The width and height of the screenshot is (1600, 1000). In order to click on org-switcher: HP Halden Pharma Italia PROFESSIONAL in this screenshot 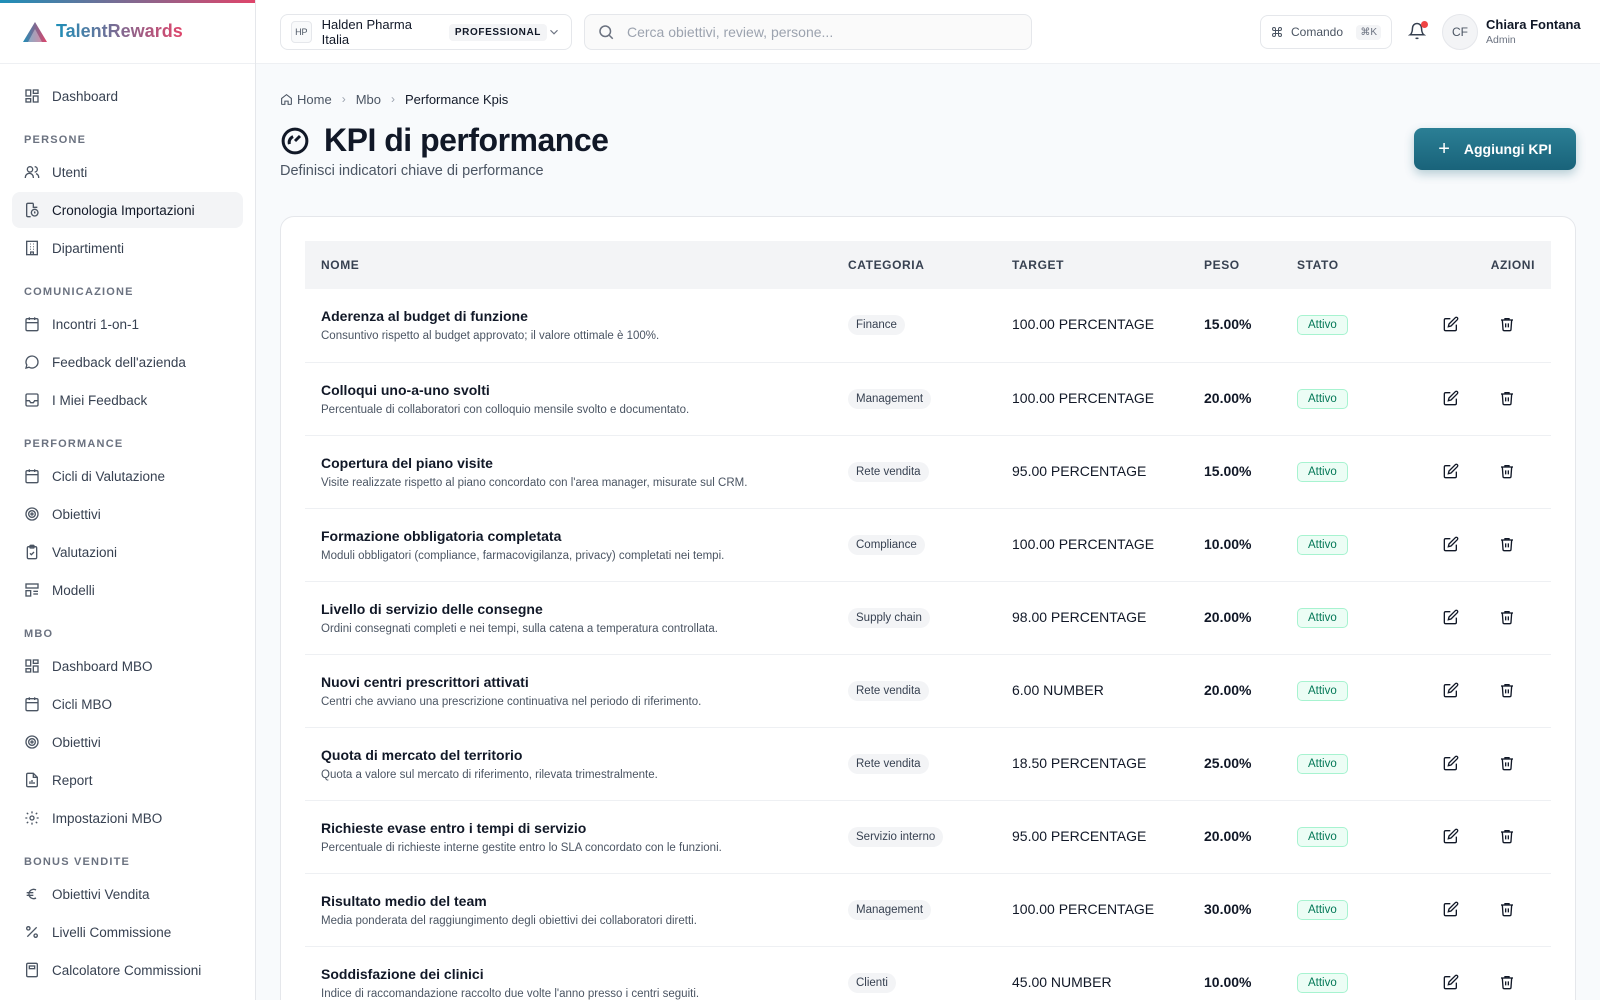, I will do `click(426, 32)`.